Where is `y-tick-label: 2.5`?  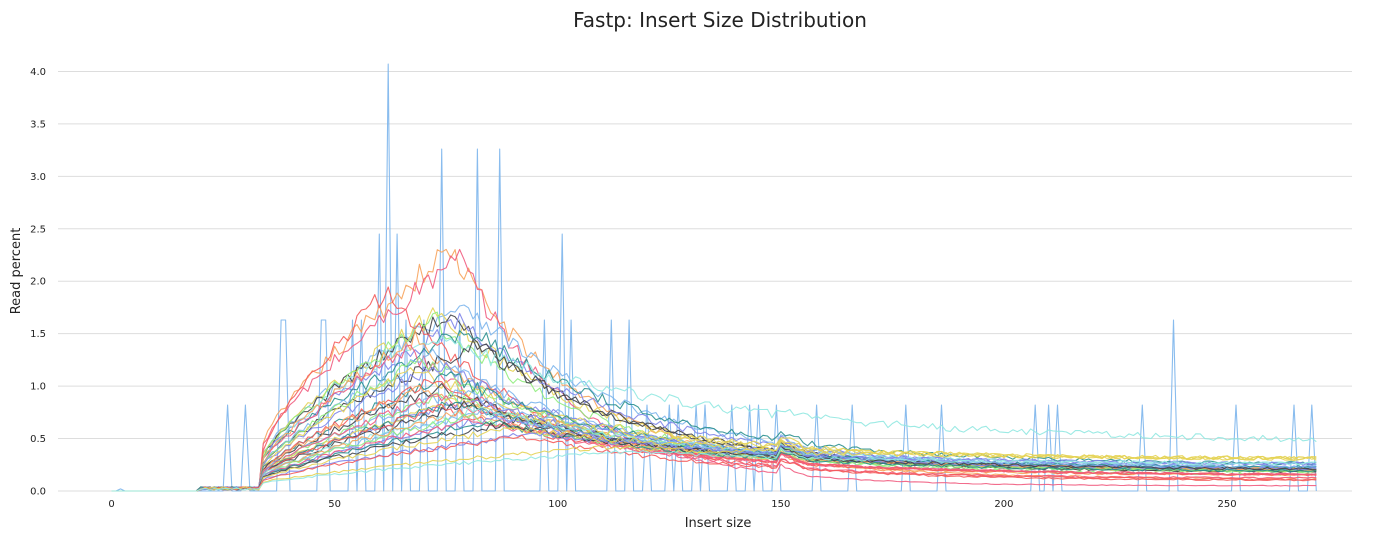
y-tick-label: 2.5 is located at coordinates (38, 229).